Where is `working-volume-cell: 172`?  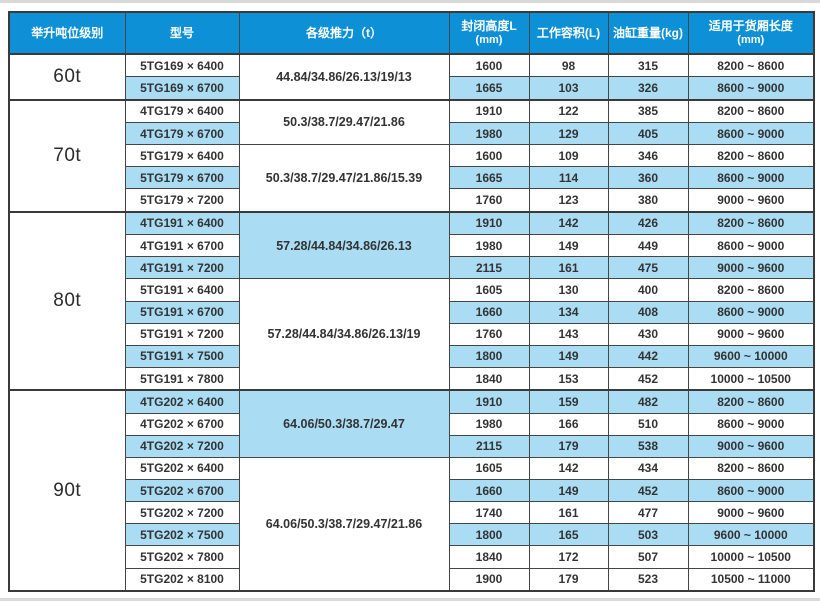 working-volume-cell: 172 is located at coordinates (568, 557).